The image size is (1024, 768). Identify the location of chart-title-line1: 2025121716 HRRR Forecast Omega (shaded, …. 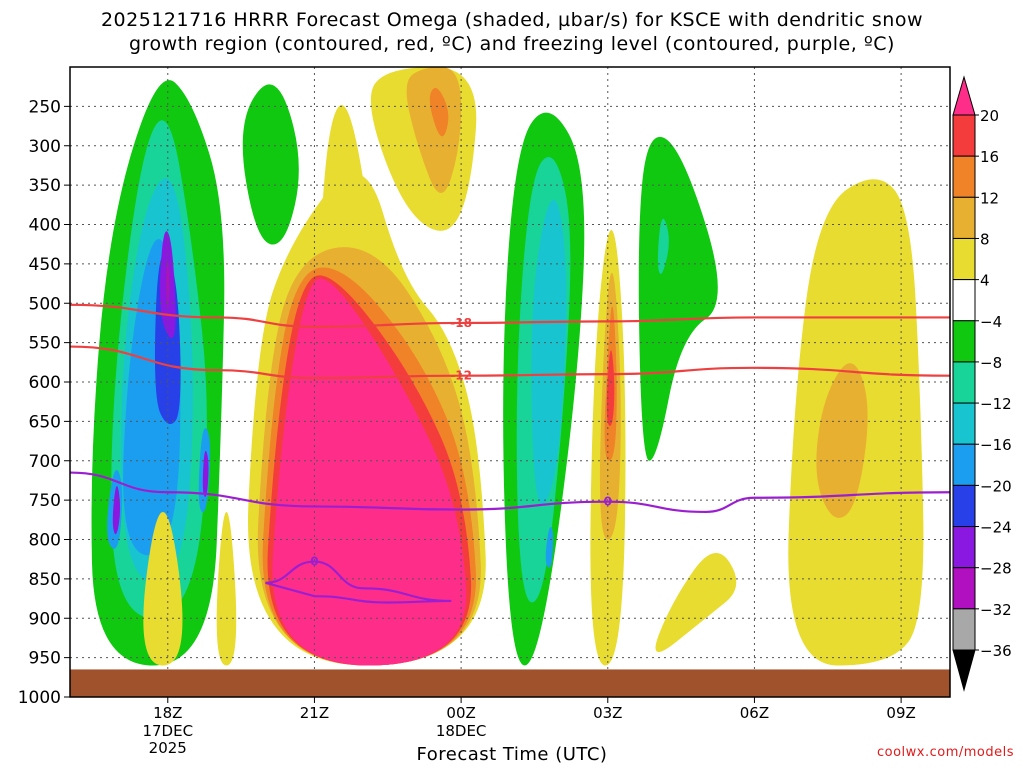
(512, 20).